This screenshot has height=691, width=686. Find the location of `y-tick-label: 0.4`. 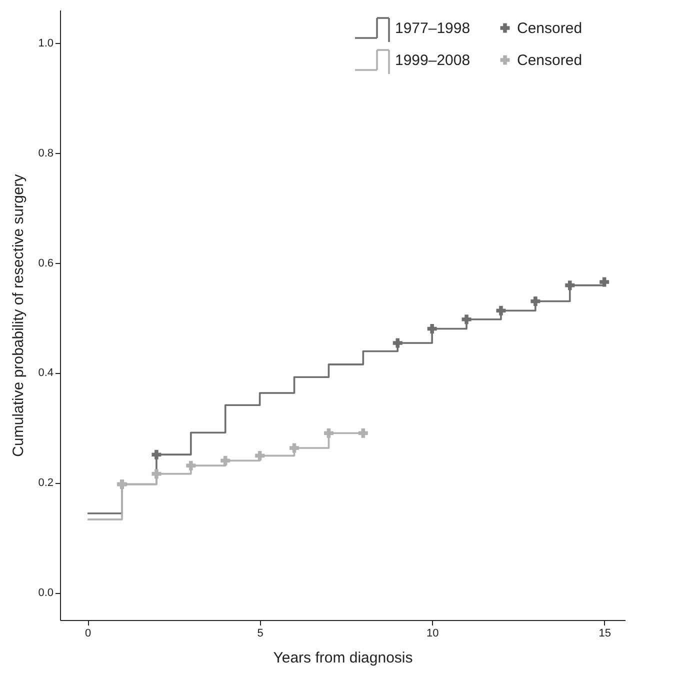

y-tick-label: 0.4 is located at coordinates (46, 373).